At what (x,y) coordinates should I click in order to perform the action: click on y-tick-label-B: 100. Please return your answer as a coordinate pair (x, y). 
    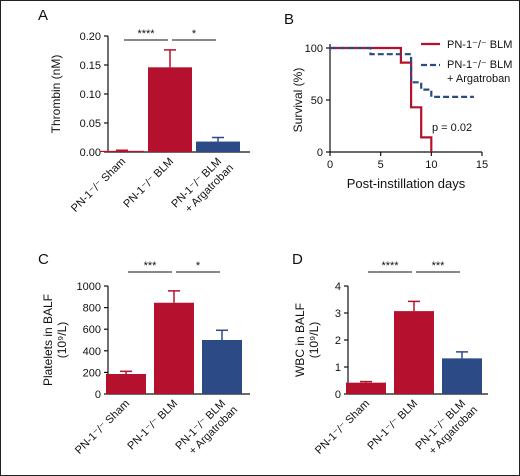
    Looking at the image, I should click on (314, 49).